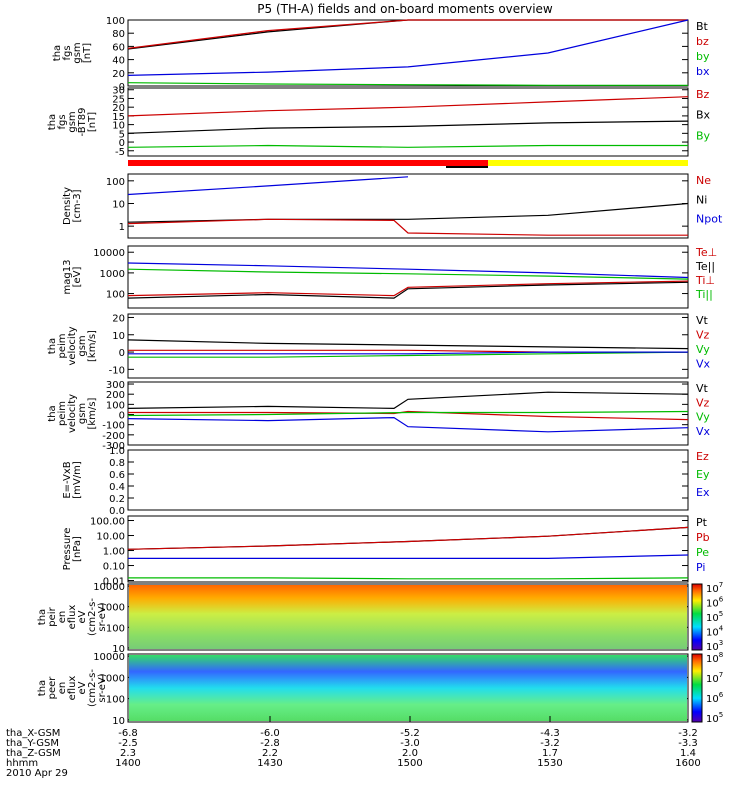 The height and width of the screenshot is (800, 750). I want to click on x-axis-row-label: tha_Z-GSM, so click(33, 753).